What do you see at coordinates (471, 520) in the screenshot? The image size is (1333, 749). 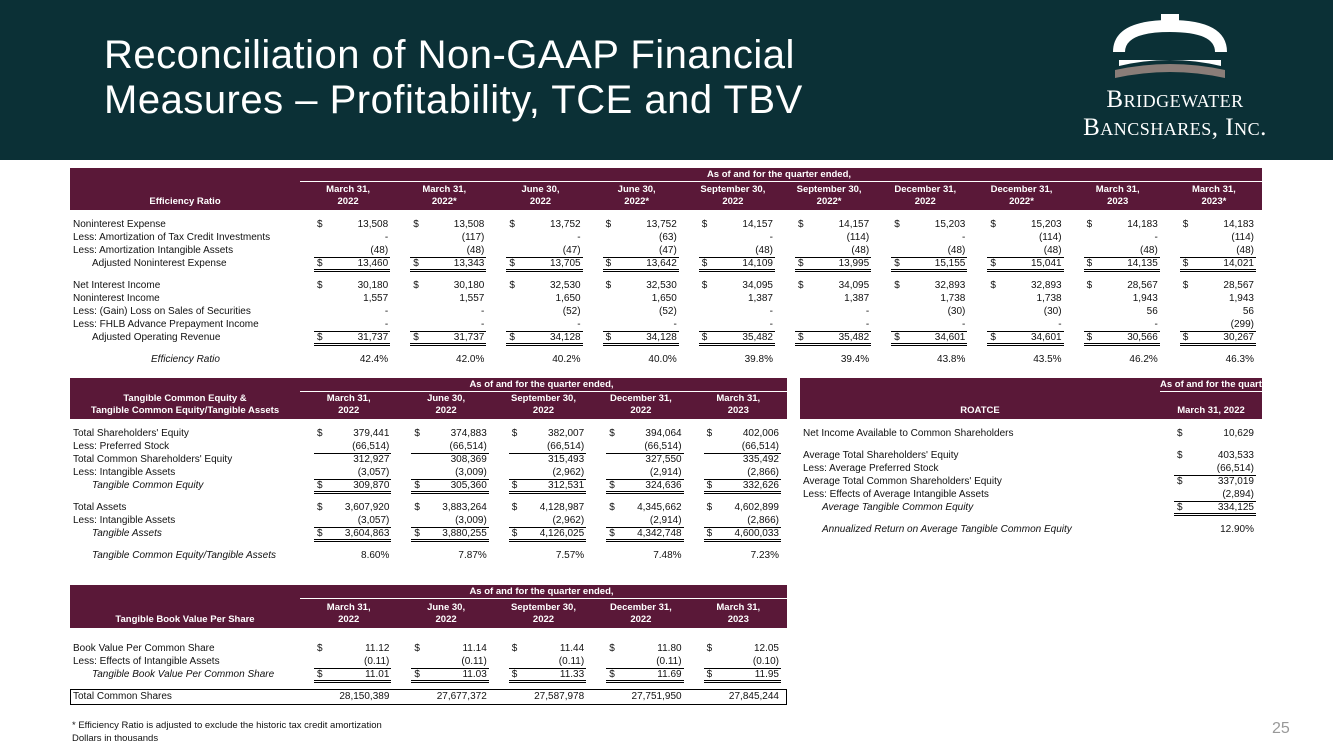 I see `cell: (3,009)` at bounding box center [471, 520].